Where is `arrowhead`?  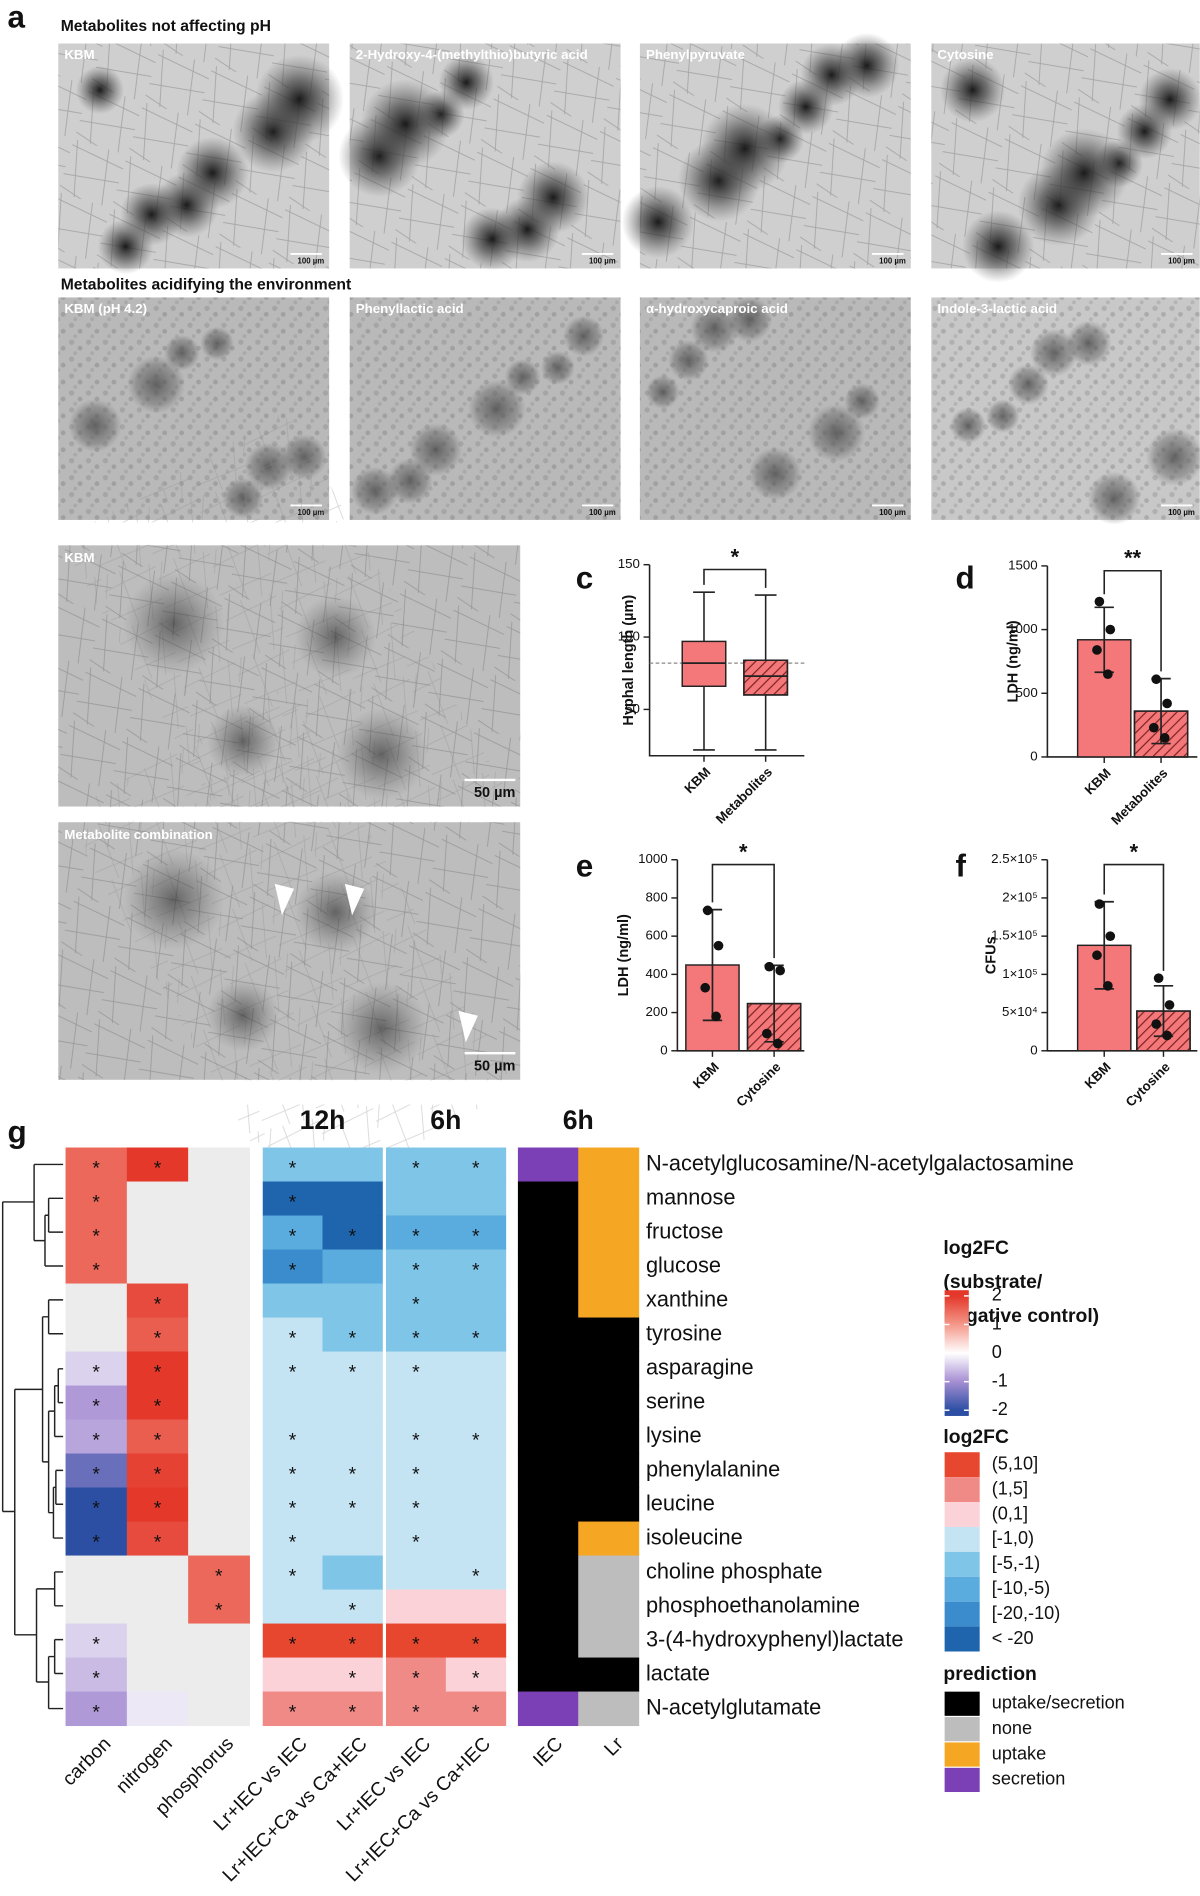 arrowhead is located at coordinates (468, 1026).